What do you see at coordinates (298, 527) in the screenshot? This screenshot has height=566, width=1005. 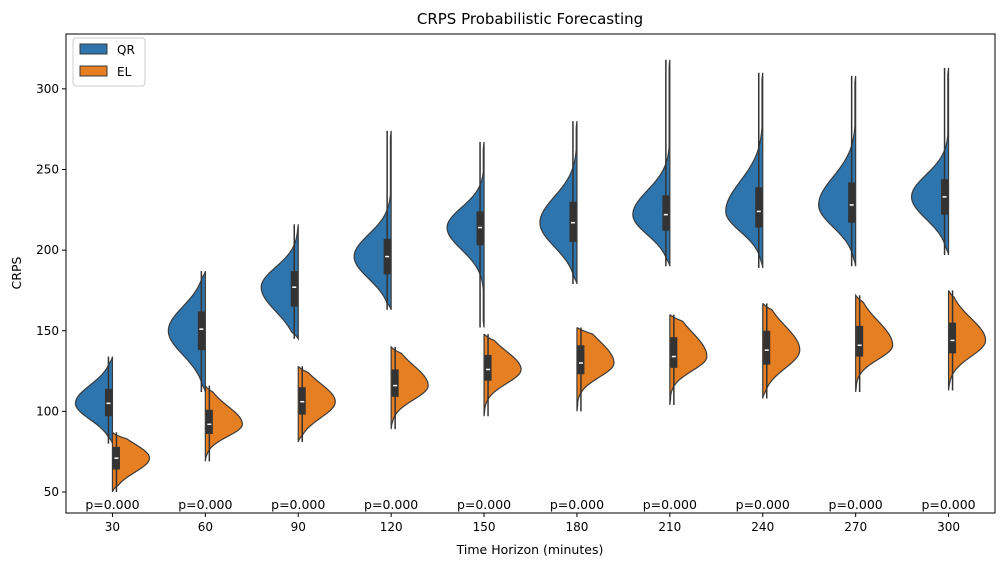 I see `x-tick-label: 90` at bounding box center [298, 527].